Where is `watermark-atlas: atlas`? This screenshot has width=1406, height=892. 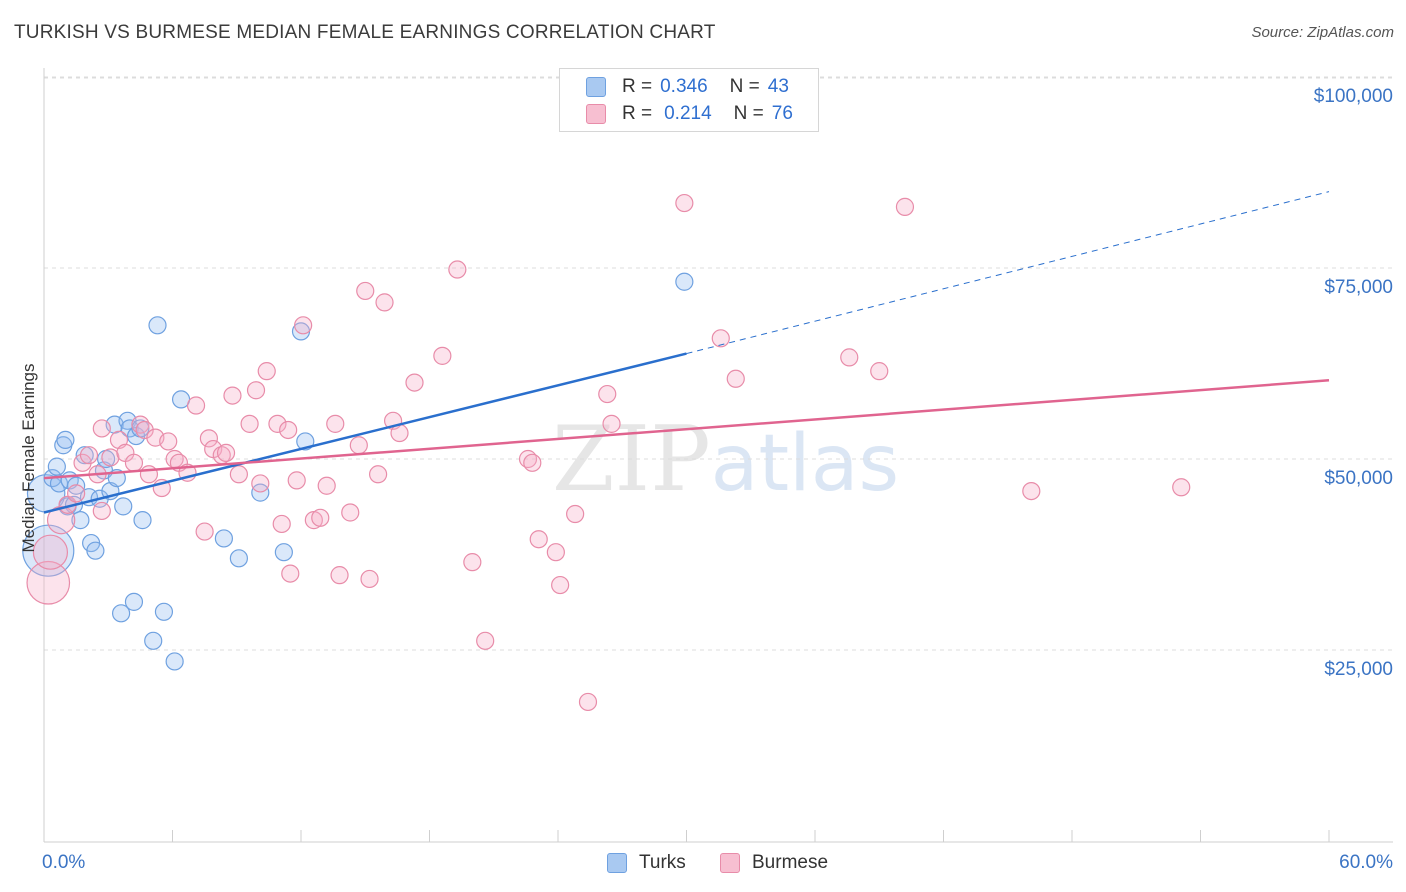
watermark-atlas: atlas is located at coordinates (805, 464).